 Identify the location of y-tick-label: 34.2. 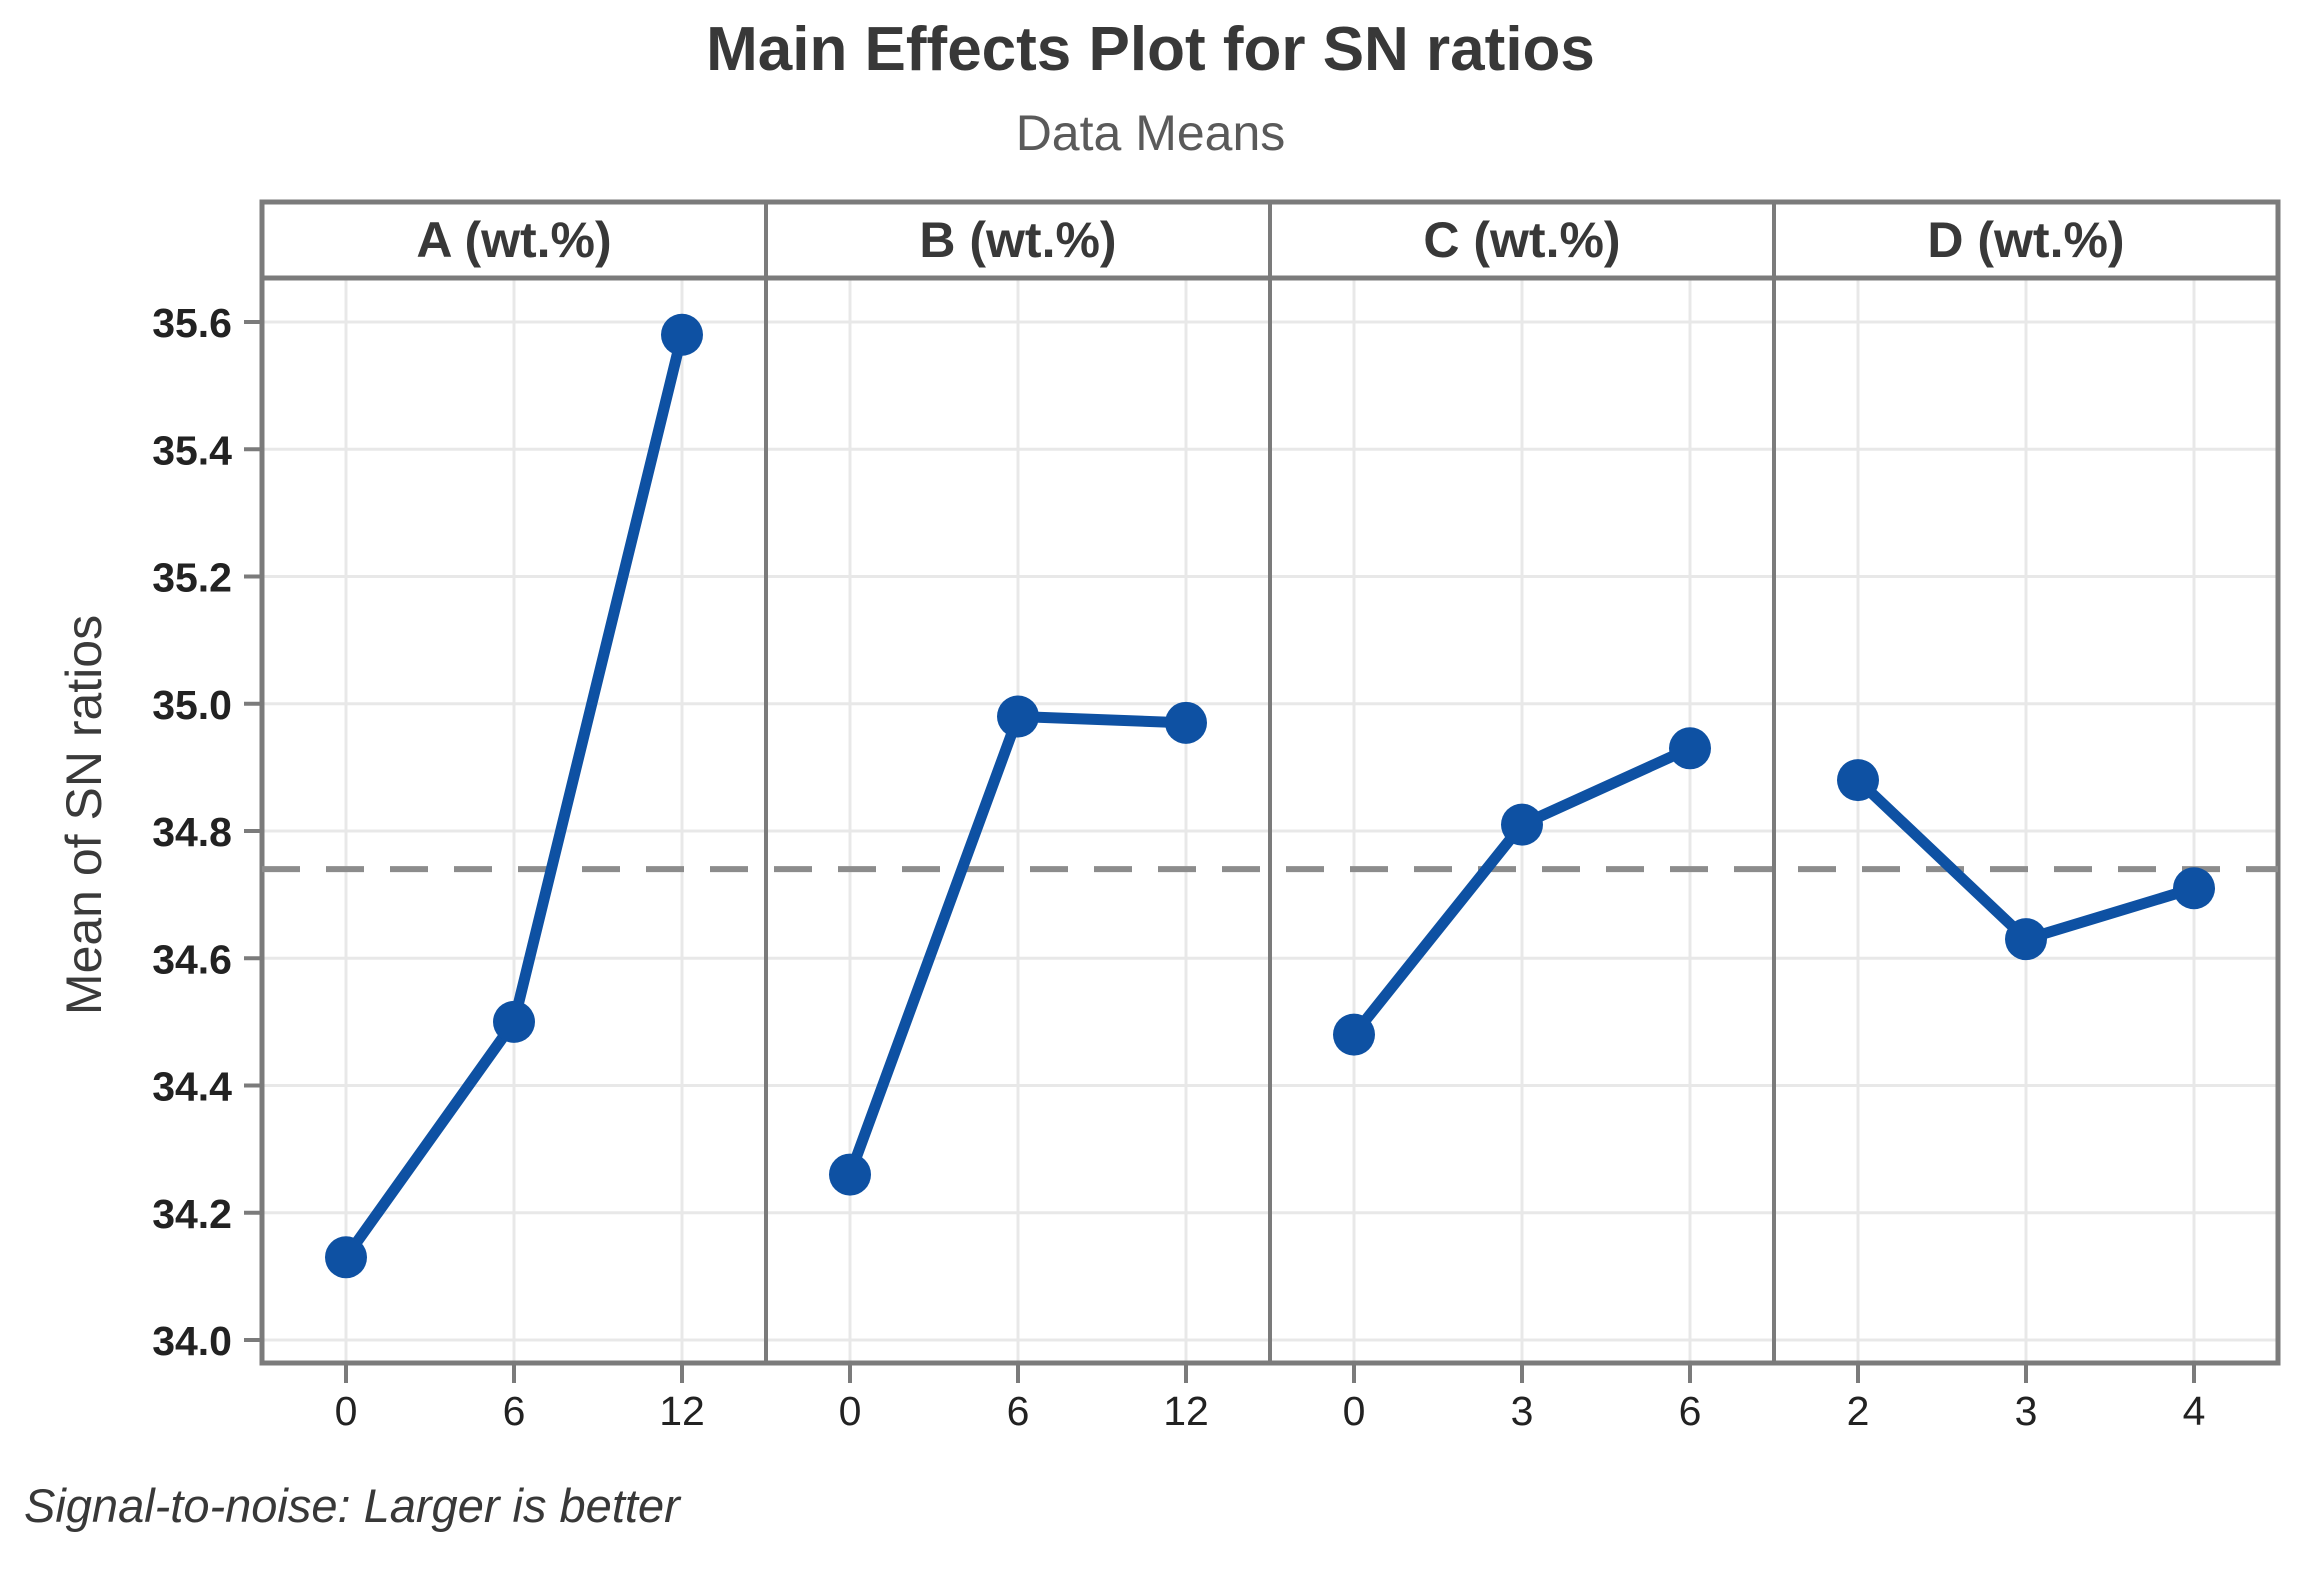
(192, 1214).